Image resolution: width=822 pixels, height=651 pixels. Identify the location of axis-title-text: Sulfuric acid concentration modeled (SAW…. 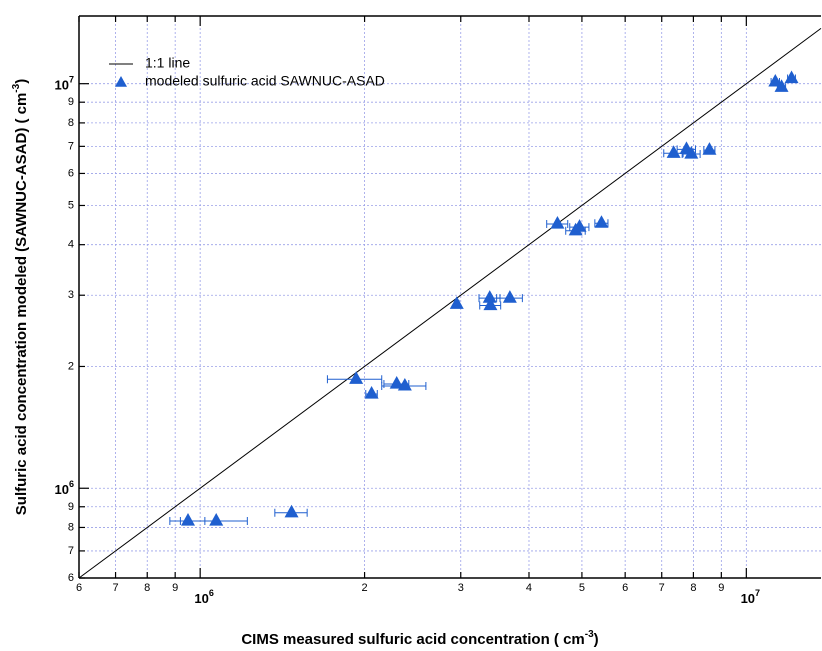
(21, 304).